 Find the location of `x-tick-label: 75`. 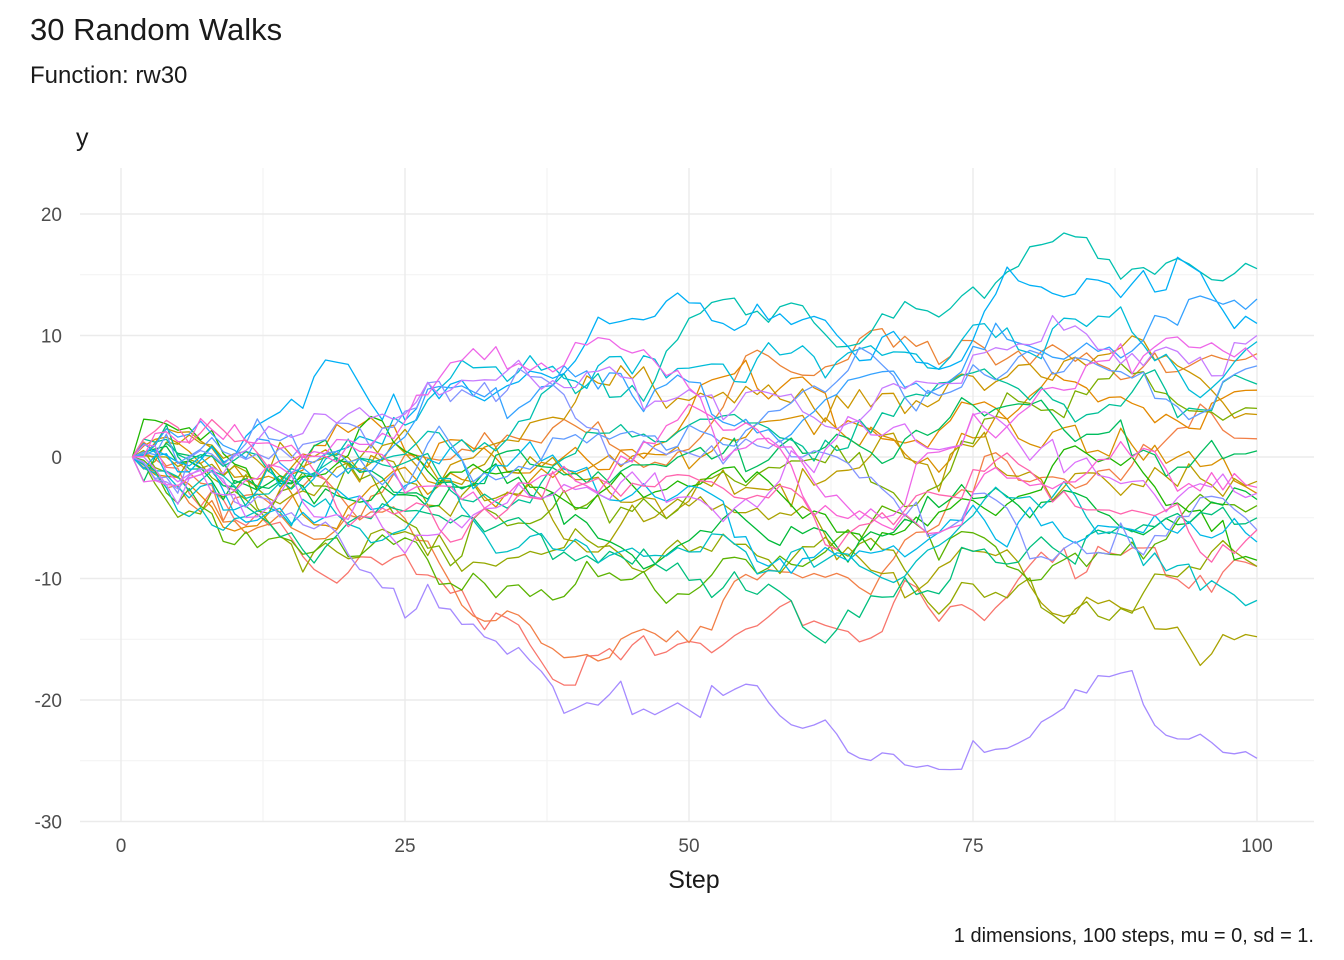

x-tick-label: 75 is located at coordinates (972, 846).